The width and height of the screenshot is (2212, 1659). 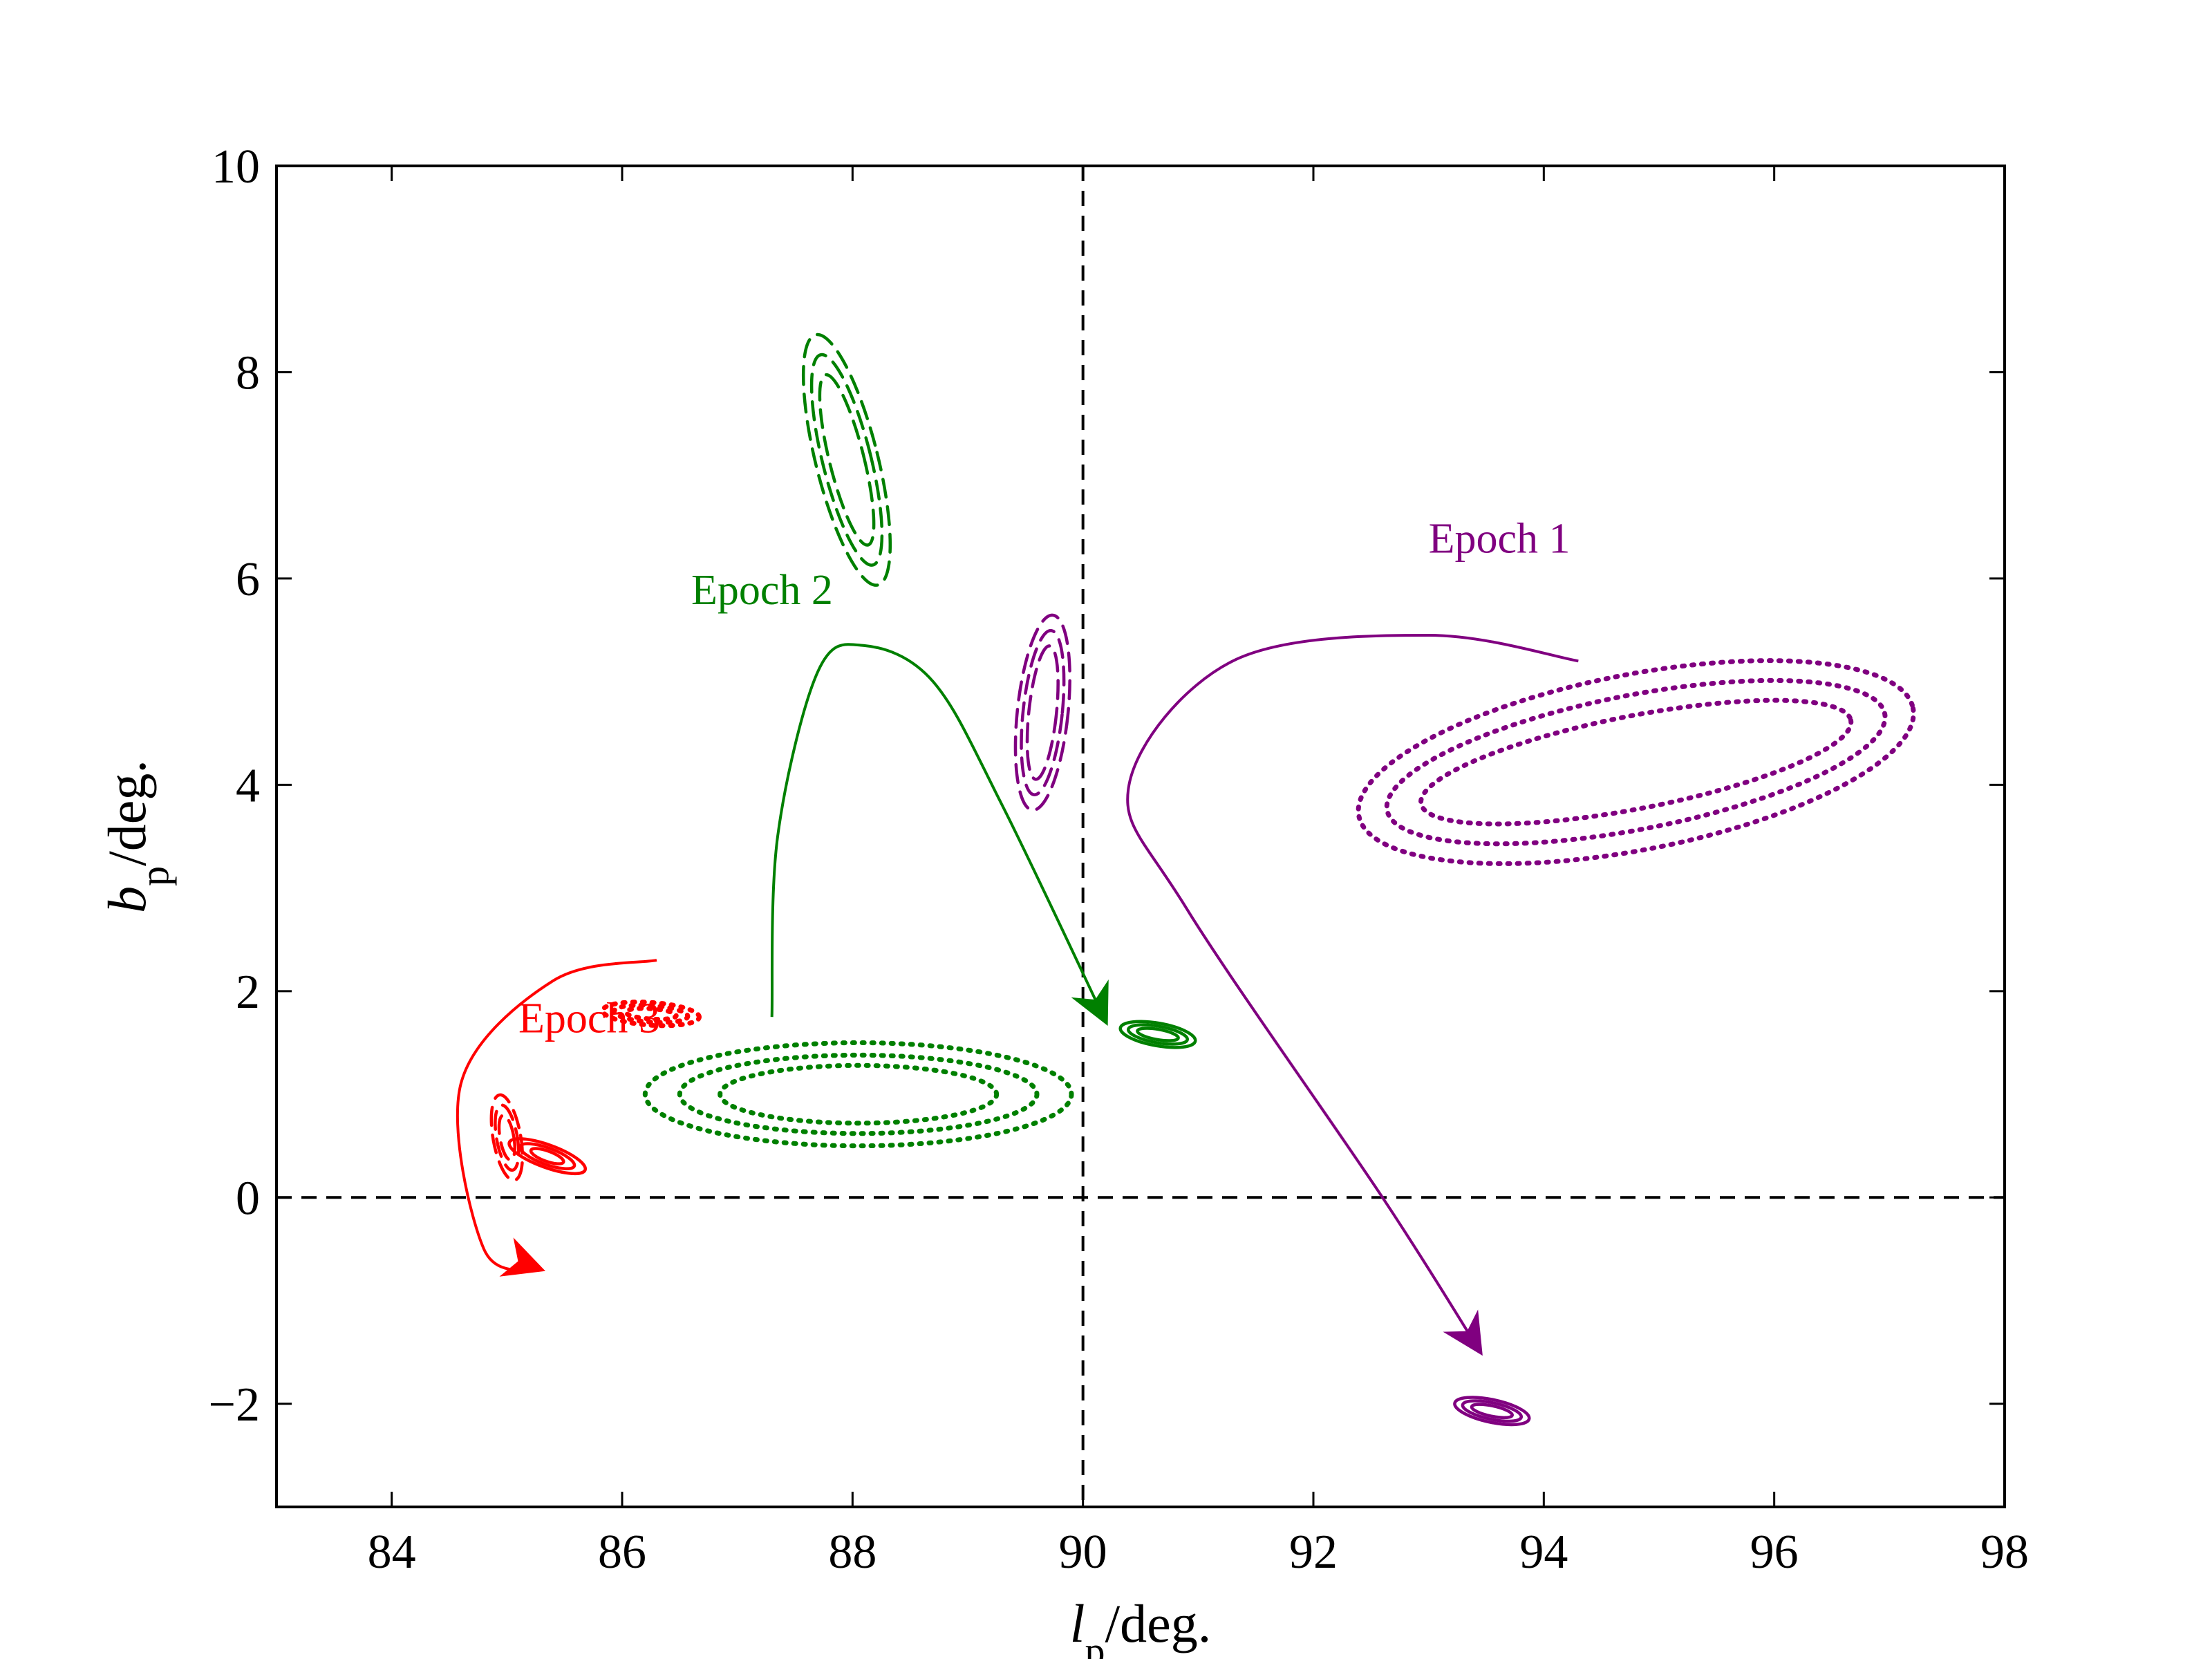 What do you see at coordinates (392, 1553) in the screenshot?
I see `x-tick-label-84: 84` at bounding box center [392, 1553].